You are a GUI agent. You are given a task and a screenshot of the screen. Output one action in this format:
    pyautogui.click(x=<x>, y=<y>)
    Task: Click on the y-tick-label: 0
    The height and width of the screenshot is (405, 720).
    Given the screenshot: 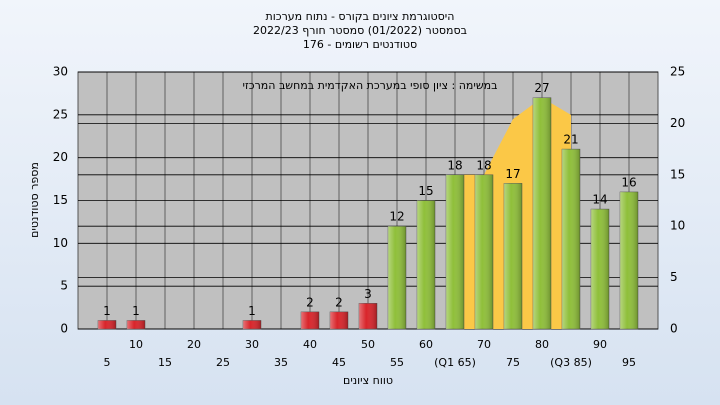 What is the action you would take?
    pyautogui.click(x=64, y=329)
    